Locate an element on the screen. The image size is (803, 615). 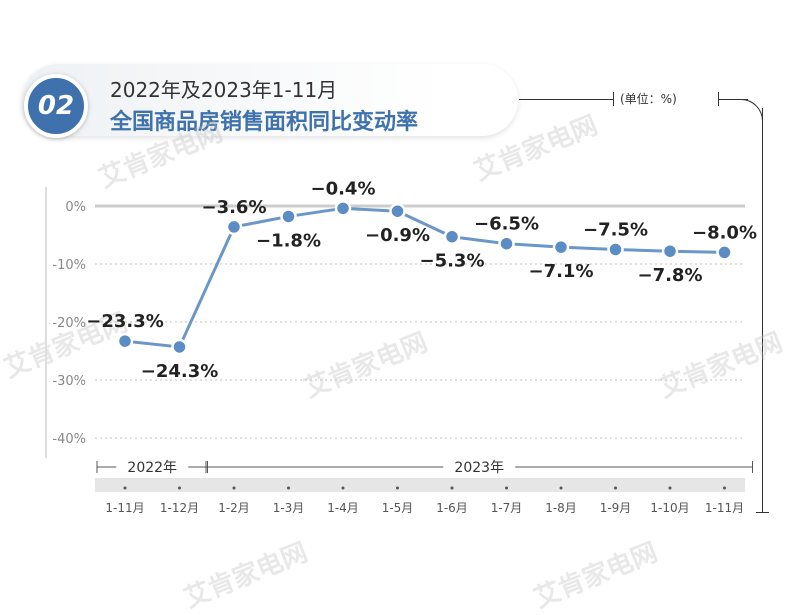
y-tick-label: -10% is located at coordinates (69, 265).